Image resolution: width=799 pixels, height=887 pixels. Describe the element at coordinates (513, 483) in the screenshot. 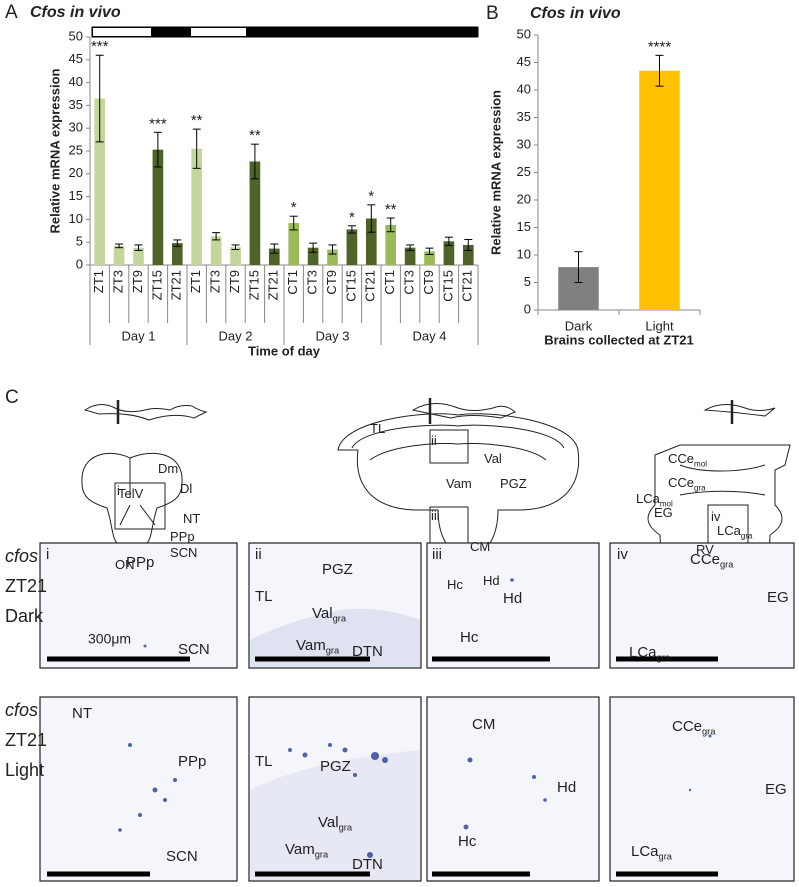

I see `diagram-label-text: PGZ` at that location.